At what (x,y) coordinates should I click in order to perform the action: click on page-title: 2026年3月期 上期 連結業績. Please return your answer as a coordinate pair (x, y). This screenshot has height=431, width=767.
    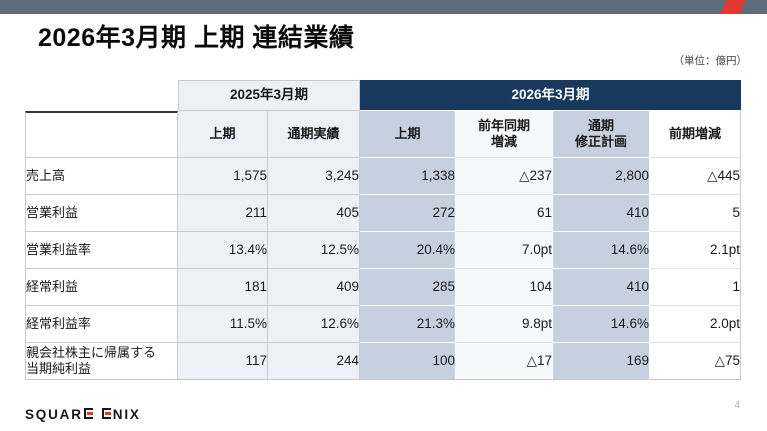
    Looking at the image, I should click on (196, 38).